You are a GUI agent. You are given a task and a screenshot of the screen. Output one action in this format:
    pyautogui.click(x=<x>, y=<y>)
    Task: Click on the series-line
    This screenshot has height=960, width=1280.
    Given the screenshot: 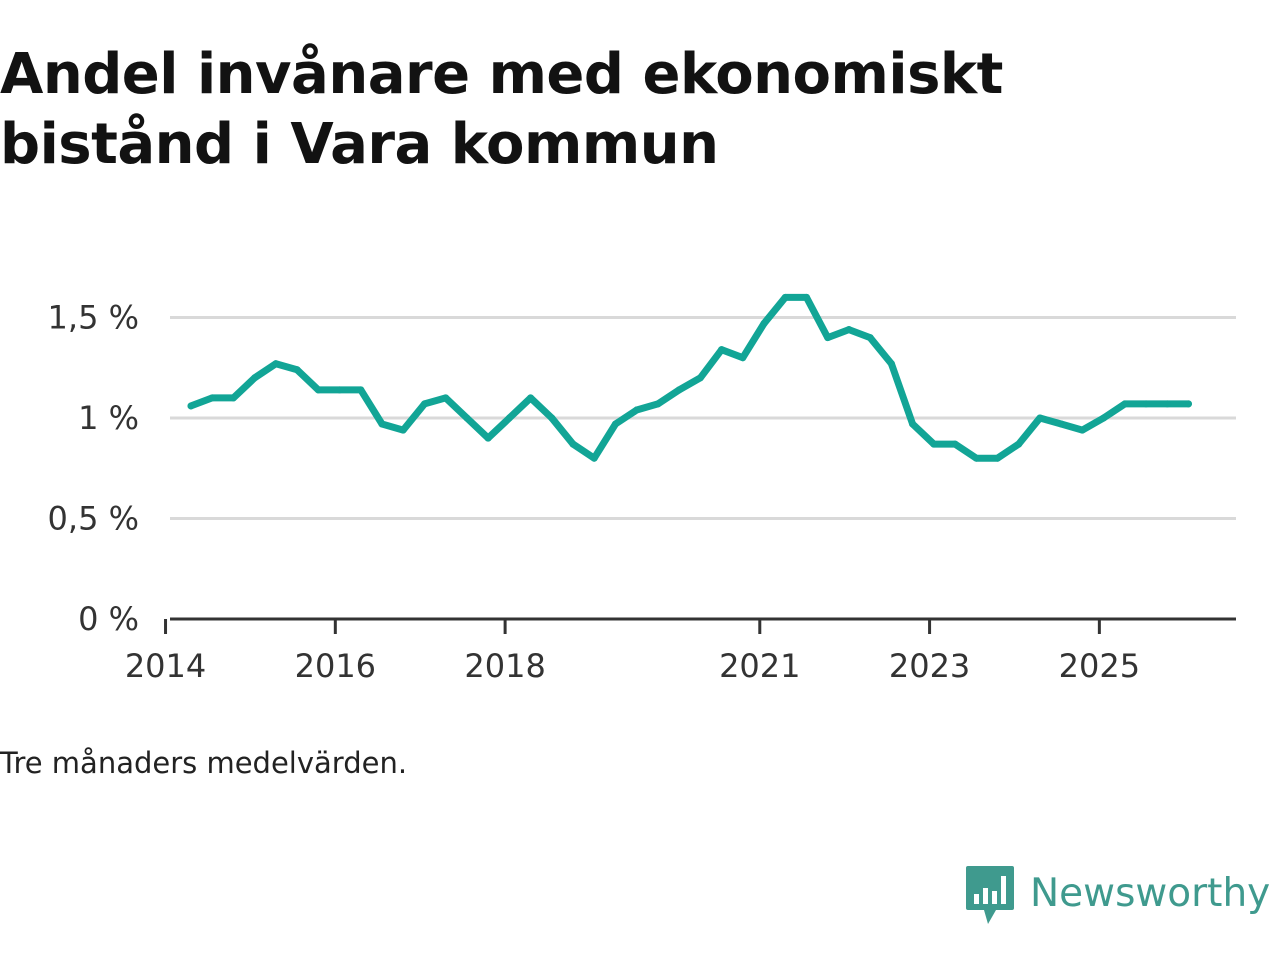 What is the action you would take?
    pyautogui.click(x=689, y=377)
    